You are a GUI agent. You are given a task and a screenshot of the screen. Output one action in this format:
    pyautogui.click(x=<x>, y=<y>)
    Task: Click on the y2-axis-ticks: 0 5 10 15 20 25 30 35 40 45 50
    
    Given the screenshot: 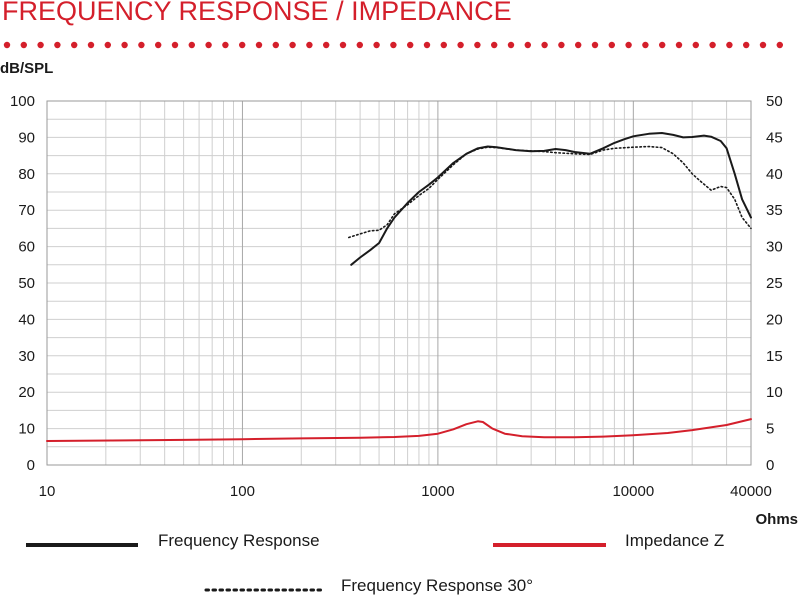 What is the action you would take?
    pyautogui.click(x=774, y=283)
    